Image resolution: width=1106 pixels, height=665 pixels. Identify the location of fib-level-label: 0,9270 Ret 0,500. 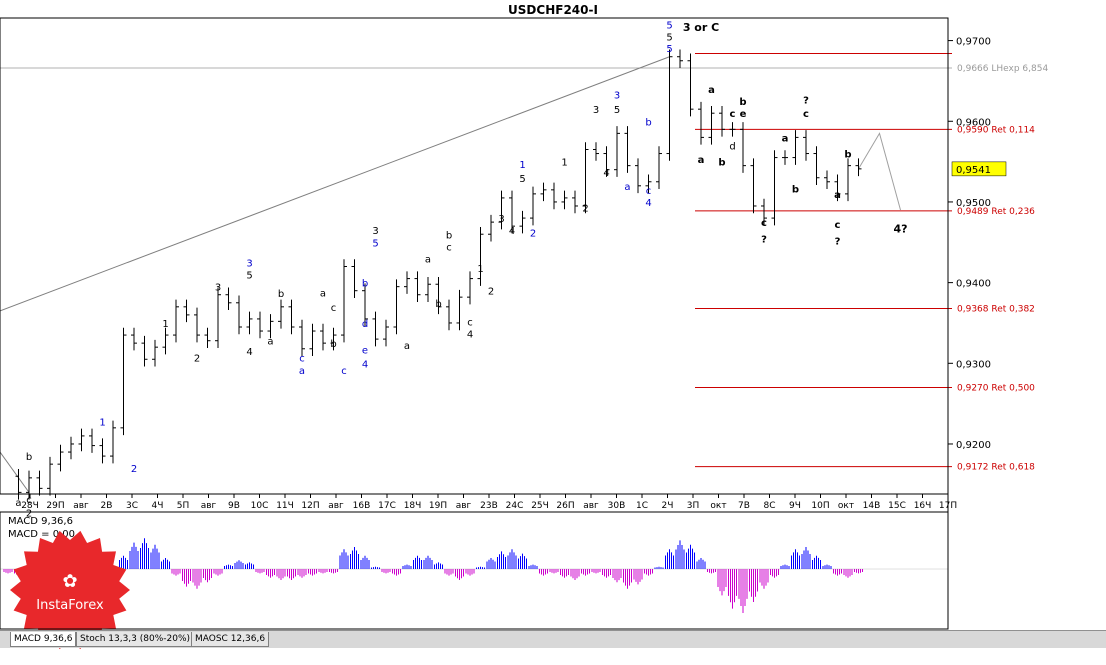
(996, 389).